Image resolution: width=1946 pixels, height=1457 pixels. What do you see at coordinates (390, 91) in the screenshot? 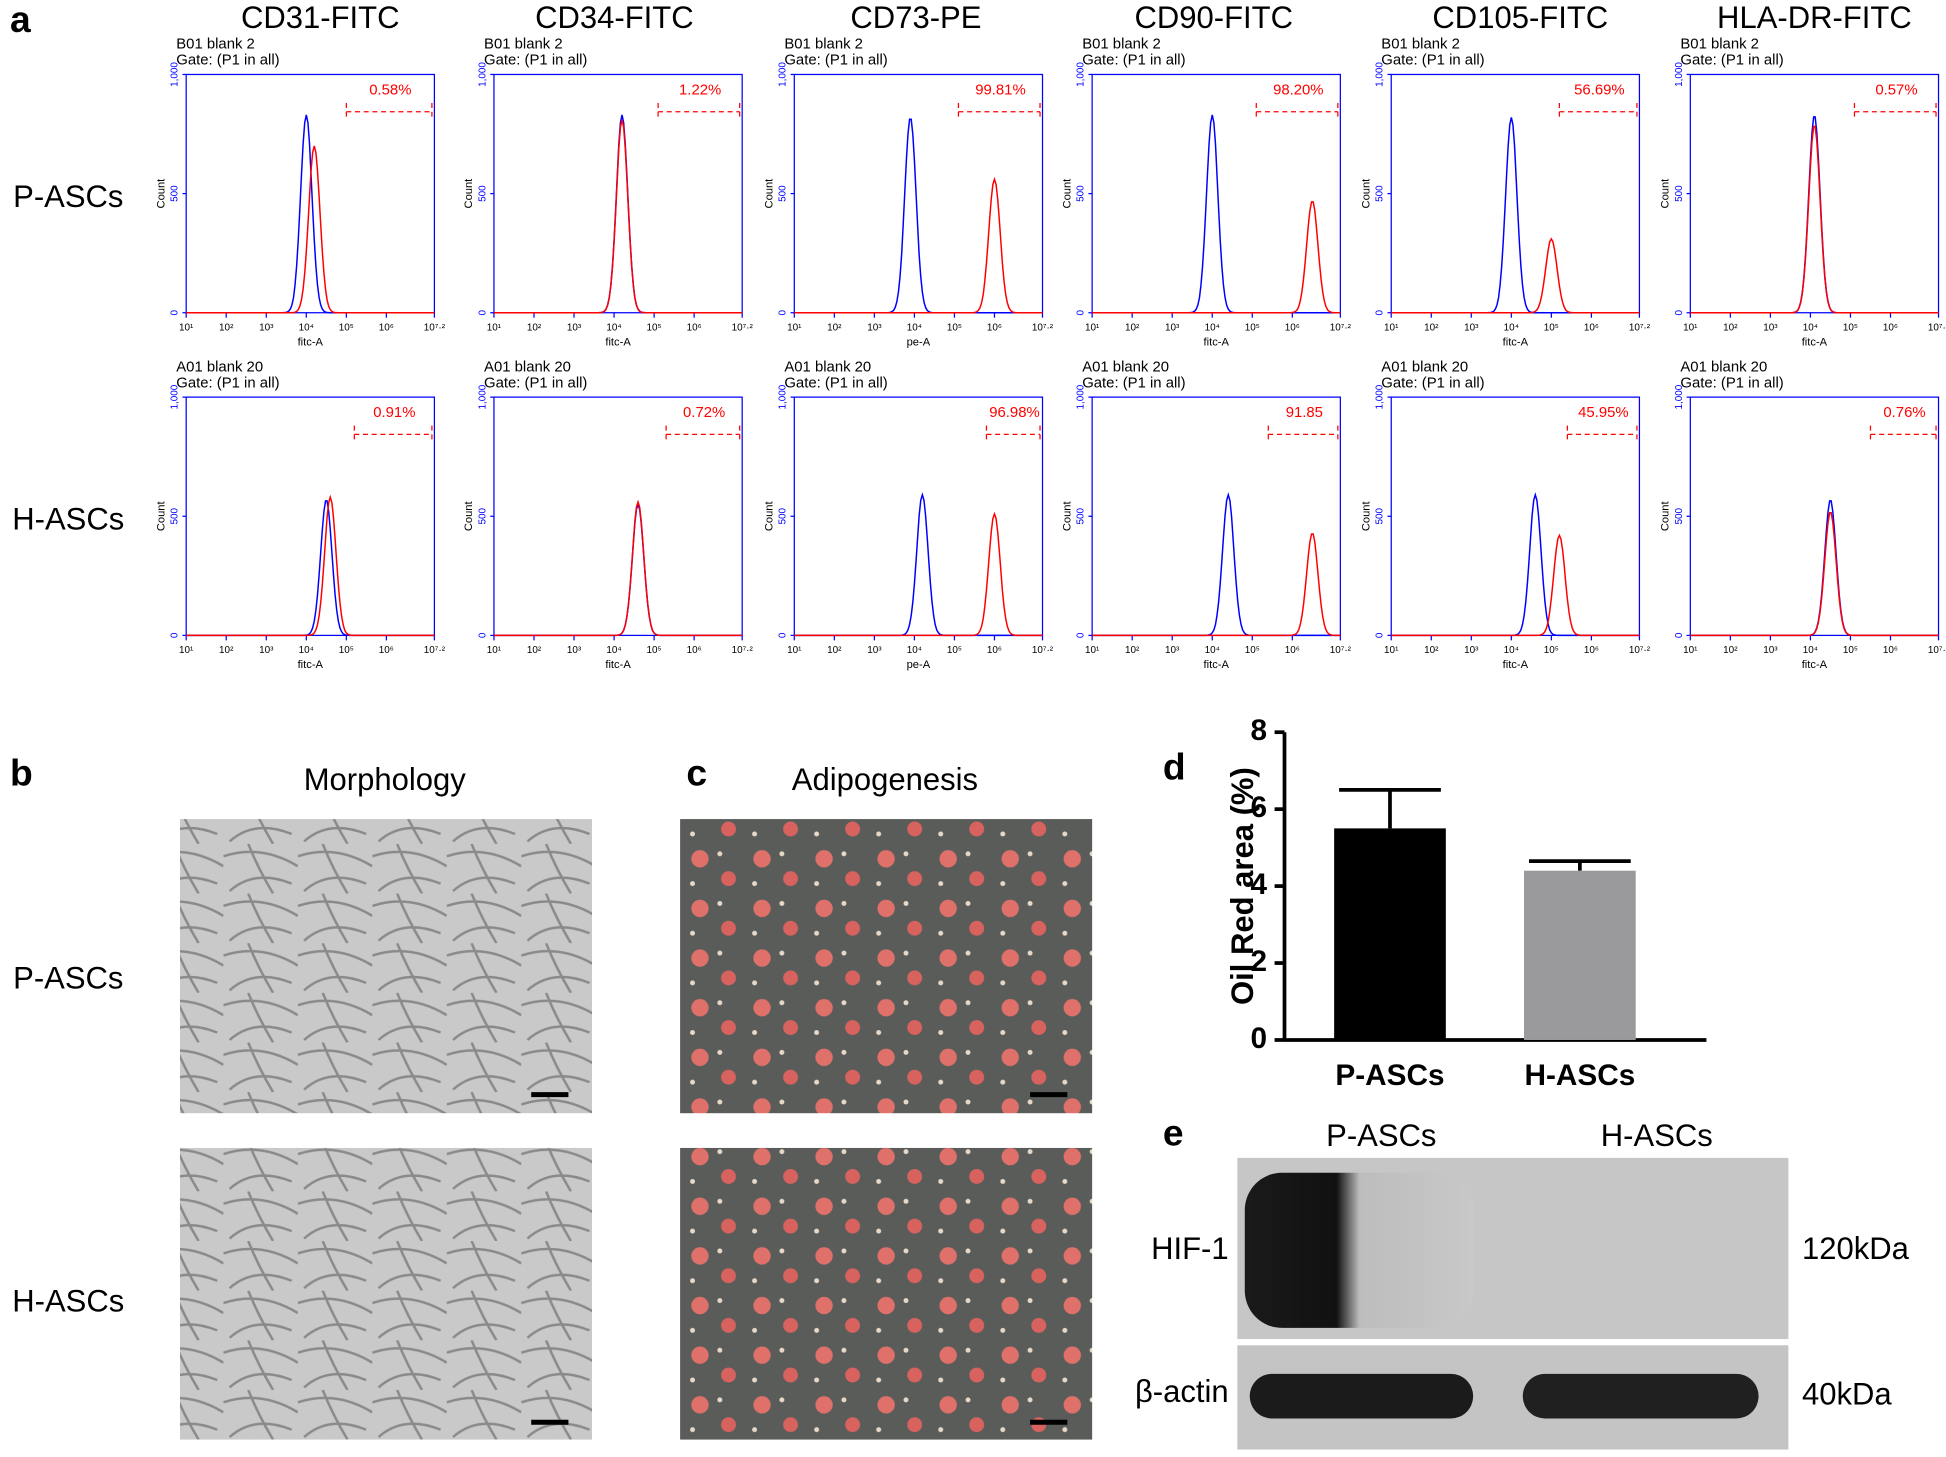
I see `gate-percent: 0.58%` at bounding box center [390, 91].